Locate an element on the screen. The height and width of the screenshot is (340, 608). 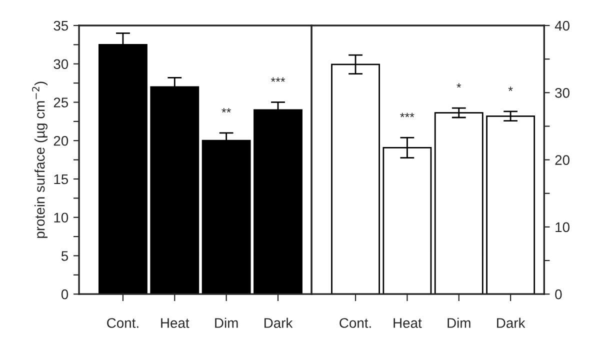
annotation: ** is located at coordinates (226, 110).